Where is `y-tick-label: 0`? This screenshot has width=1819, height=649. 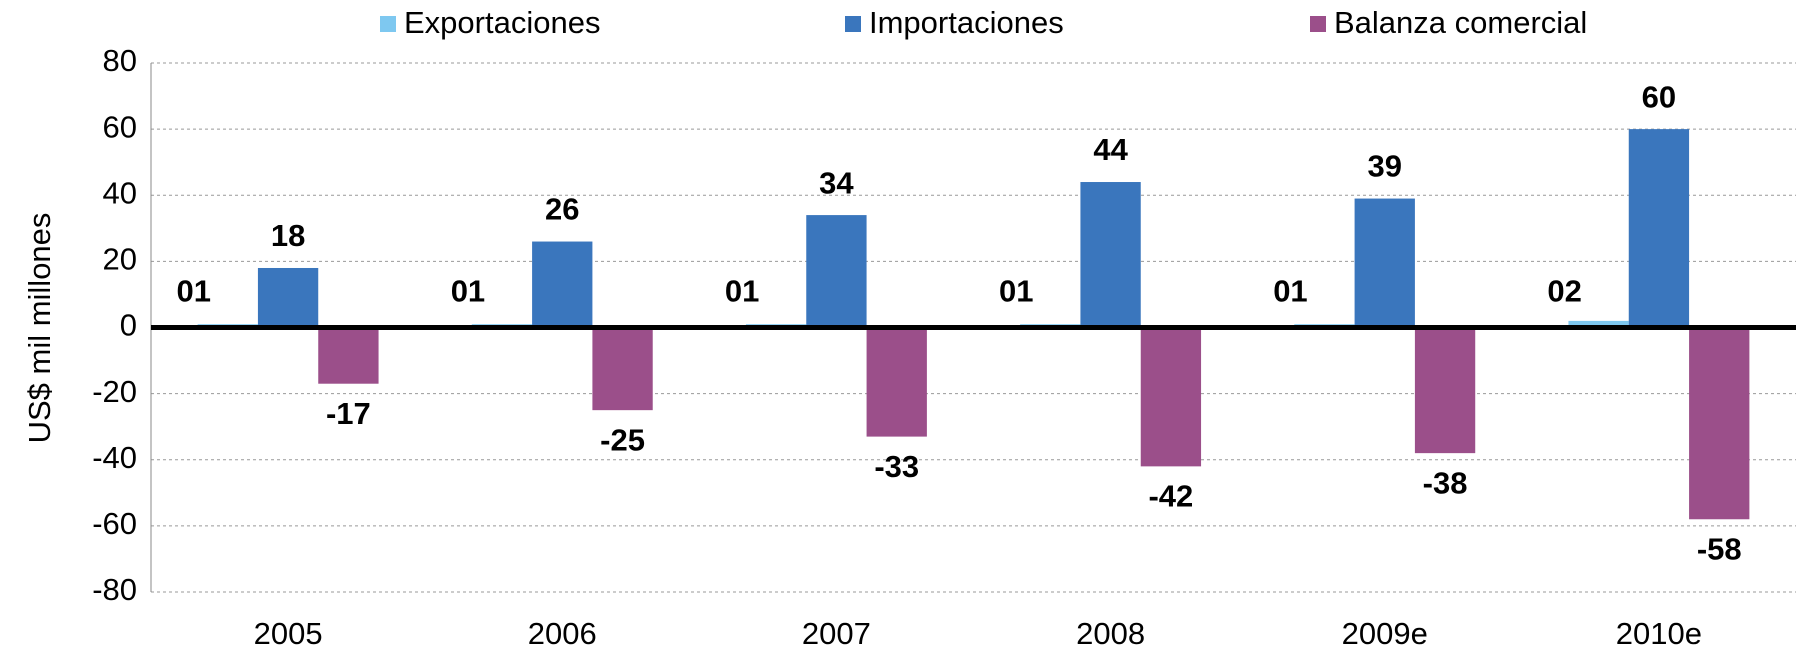 y-tick-label: 0 is located at coordinates (128, 325).